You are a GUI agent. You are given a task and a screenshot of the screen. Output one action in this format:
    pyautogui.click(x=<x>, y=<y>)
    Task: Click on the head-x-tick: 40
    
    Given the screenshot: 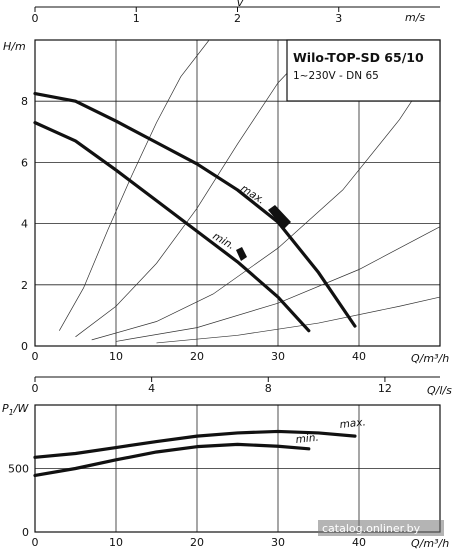 What is the action you would take?
    pyautogui.click(x=359, y=356)
    